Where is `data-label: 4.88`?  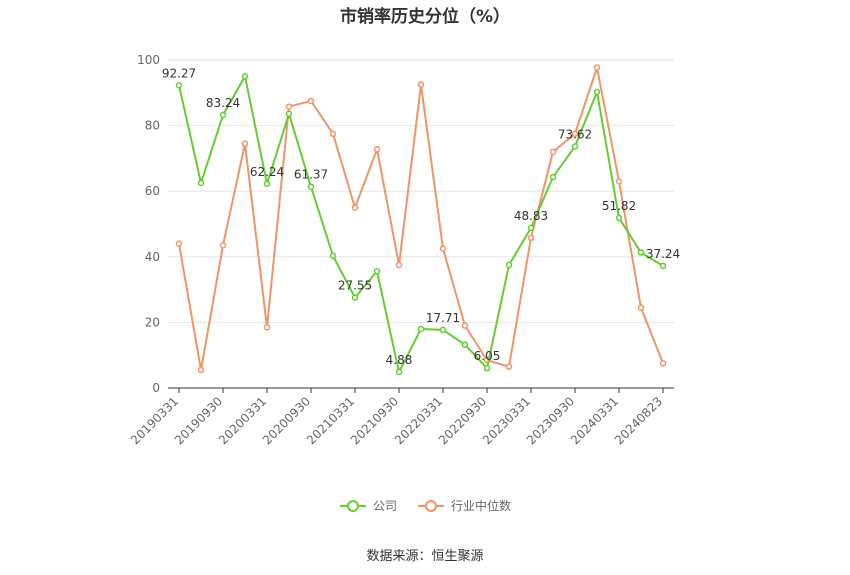
data-label: 4.88 is located at coordinates (399, 360).